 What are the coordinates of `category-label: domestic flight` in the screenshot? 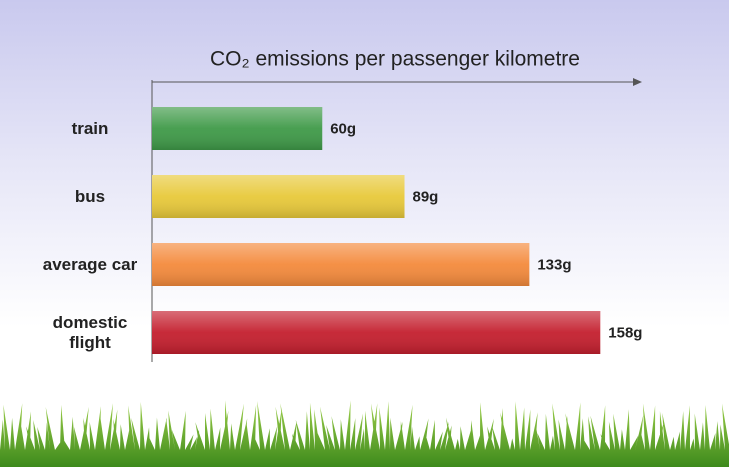 It's located at (90, 332).